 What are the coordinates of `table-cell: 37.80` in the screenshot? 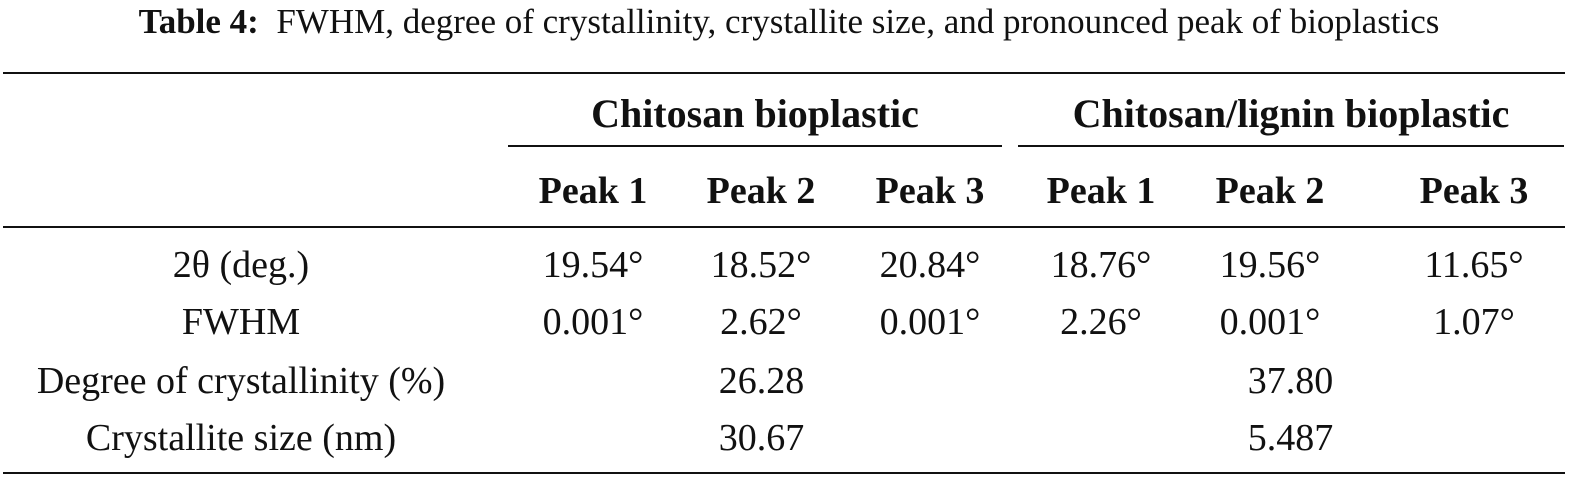 It's located at (1290, 381).